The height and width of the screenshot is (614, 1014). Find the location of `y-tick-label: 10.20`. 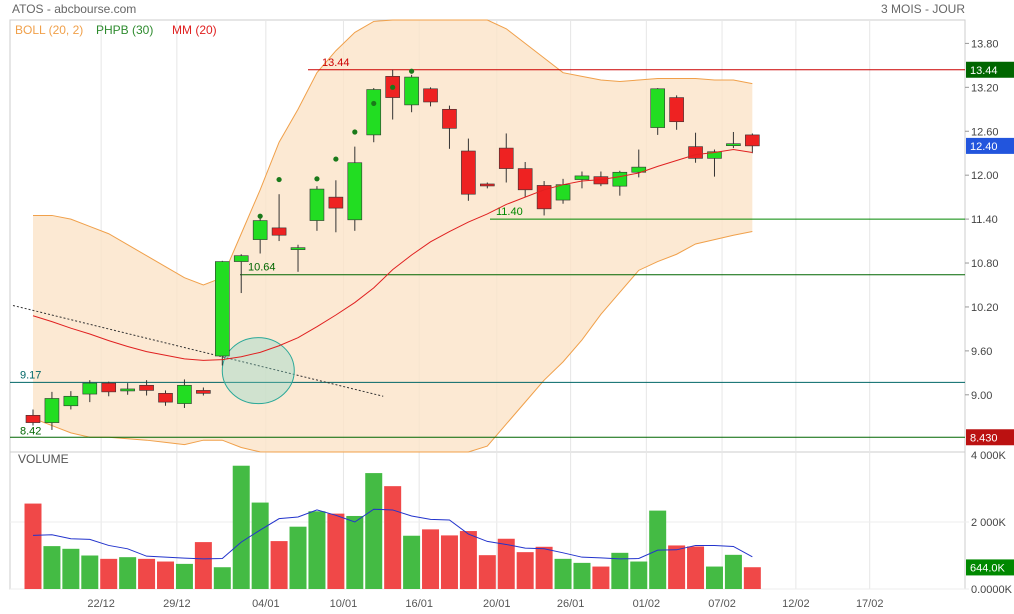

y-tick-label: 10.20 is located at coordinates (985, 308).